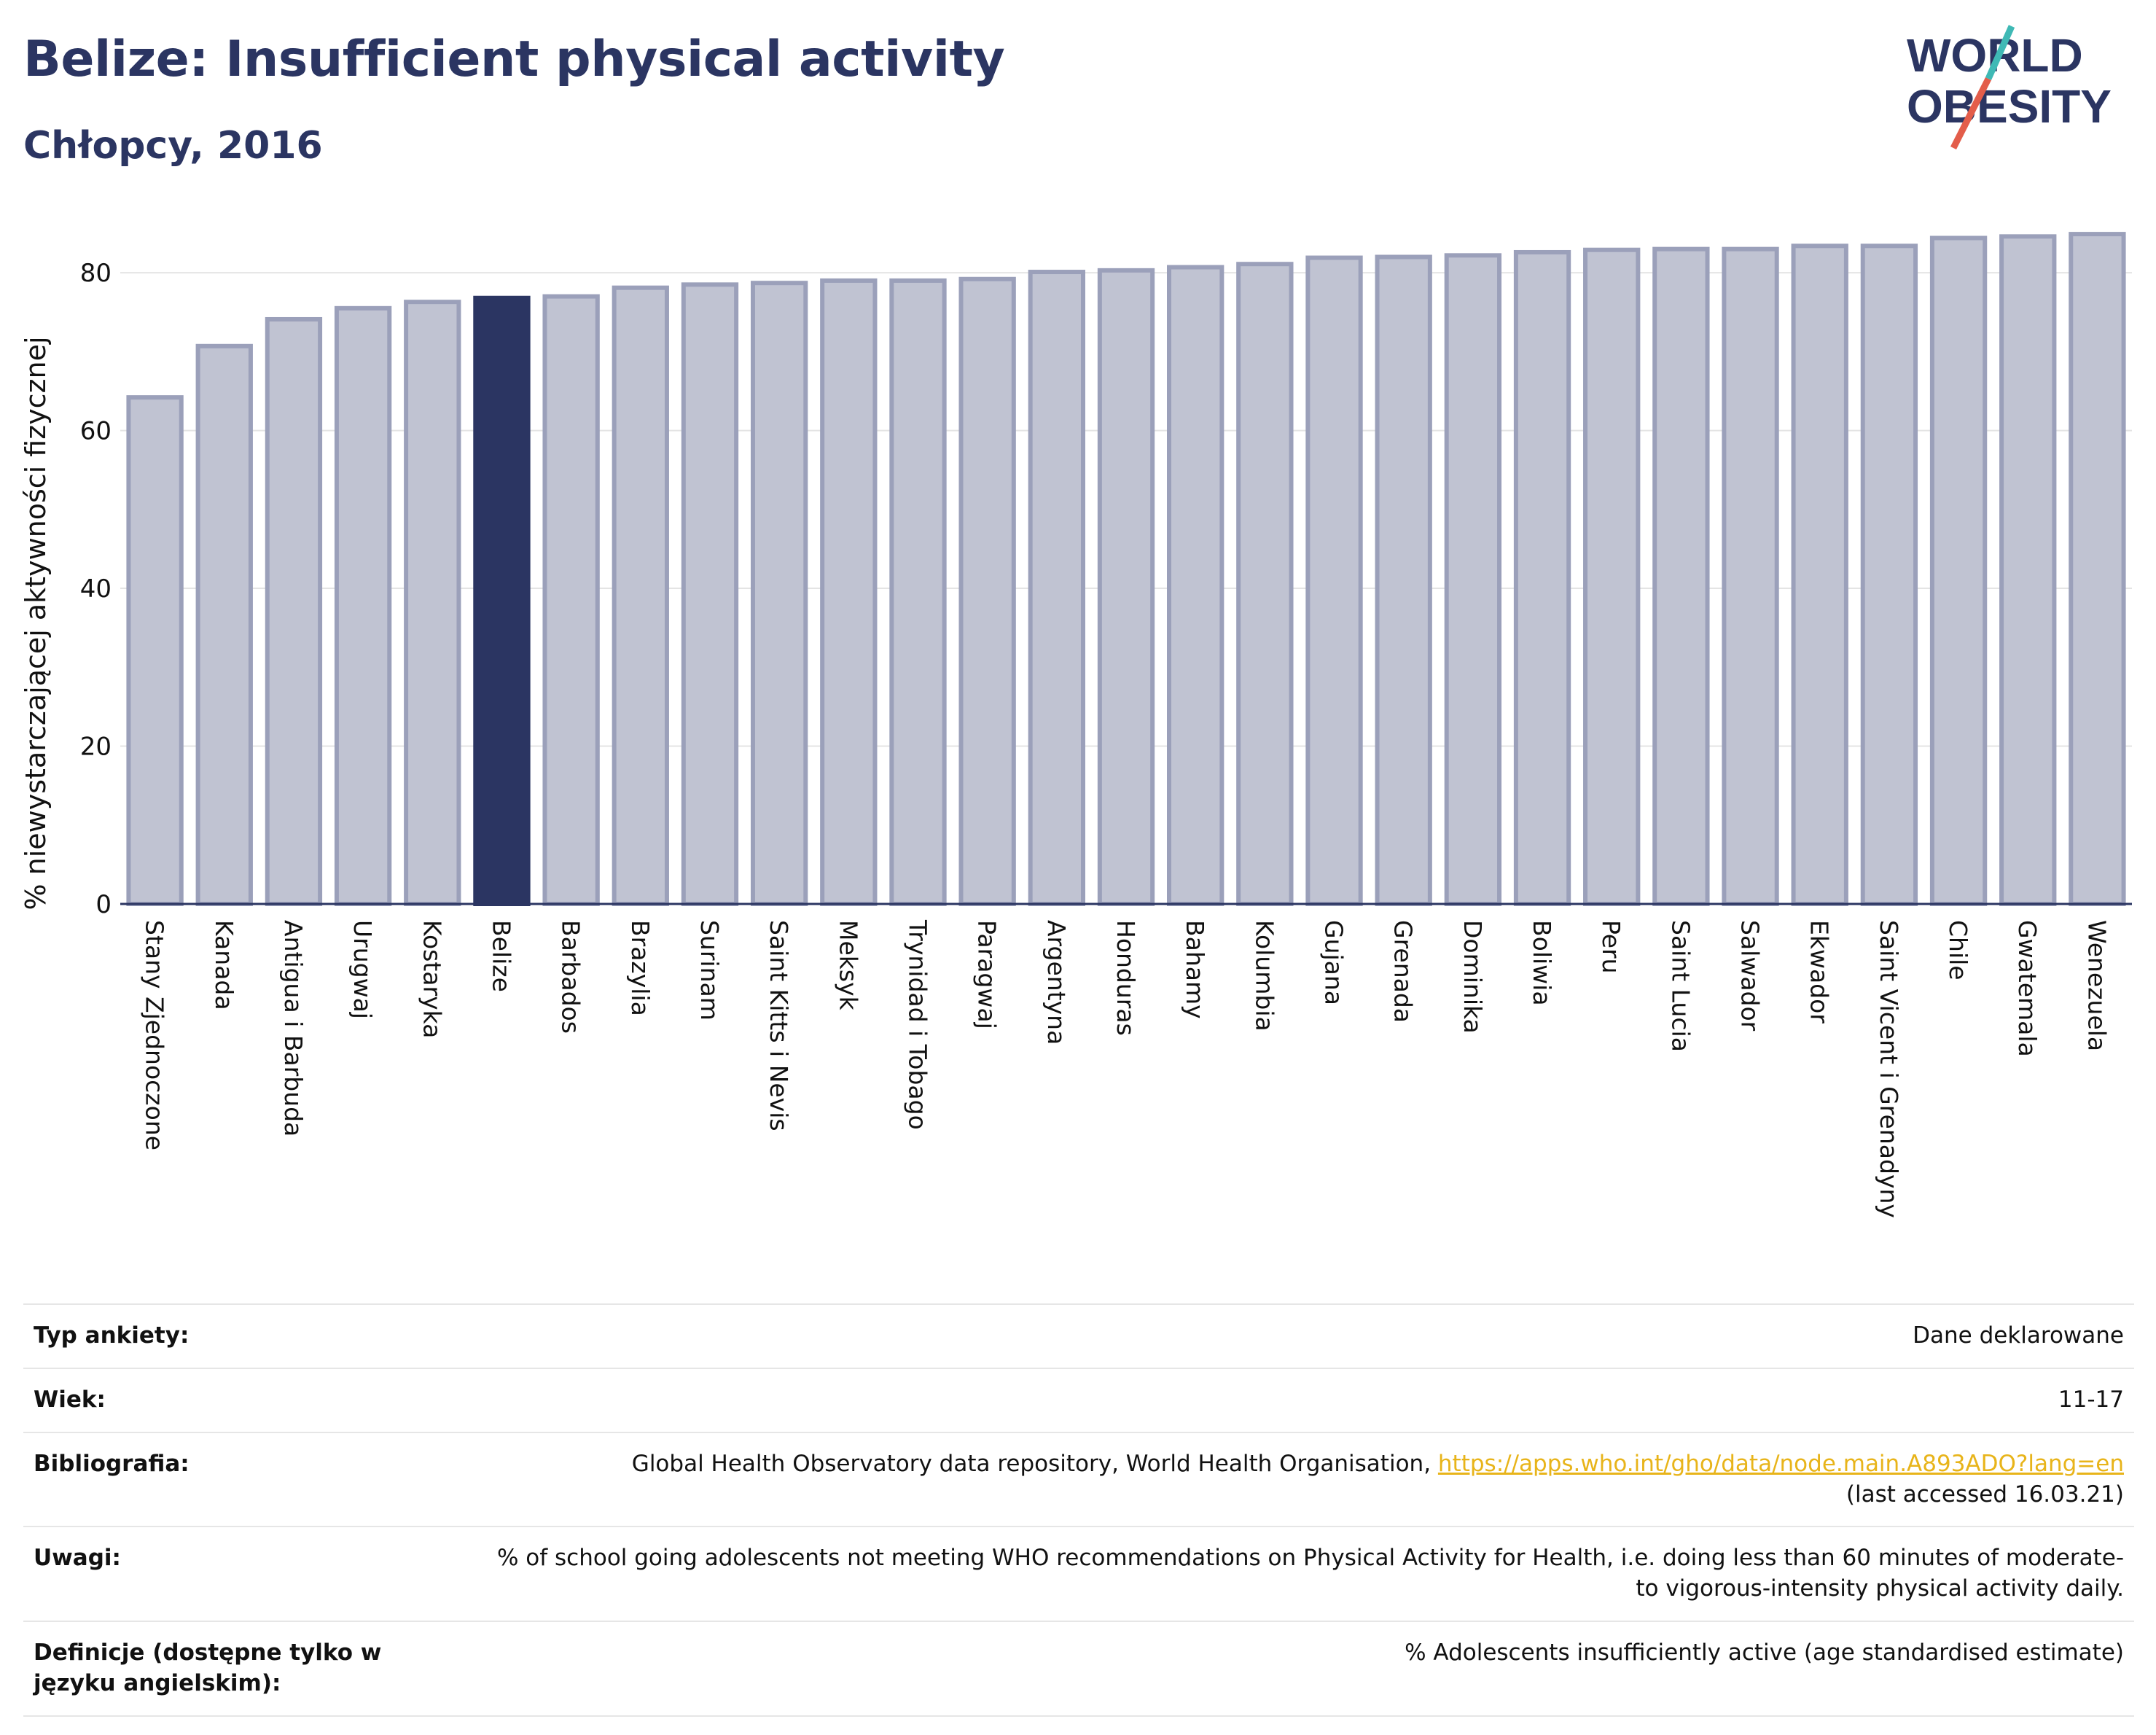 The image size is (2156, 1735). Describe the element at coordinates (112, 1463) in the screenshot. I see `info-label: Bibliografia:` at that location.